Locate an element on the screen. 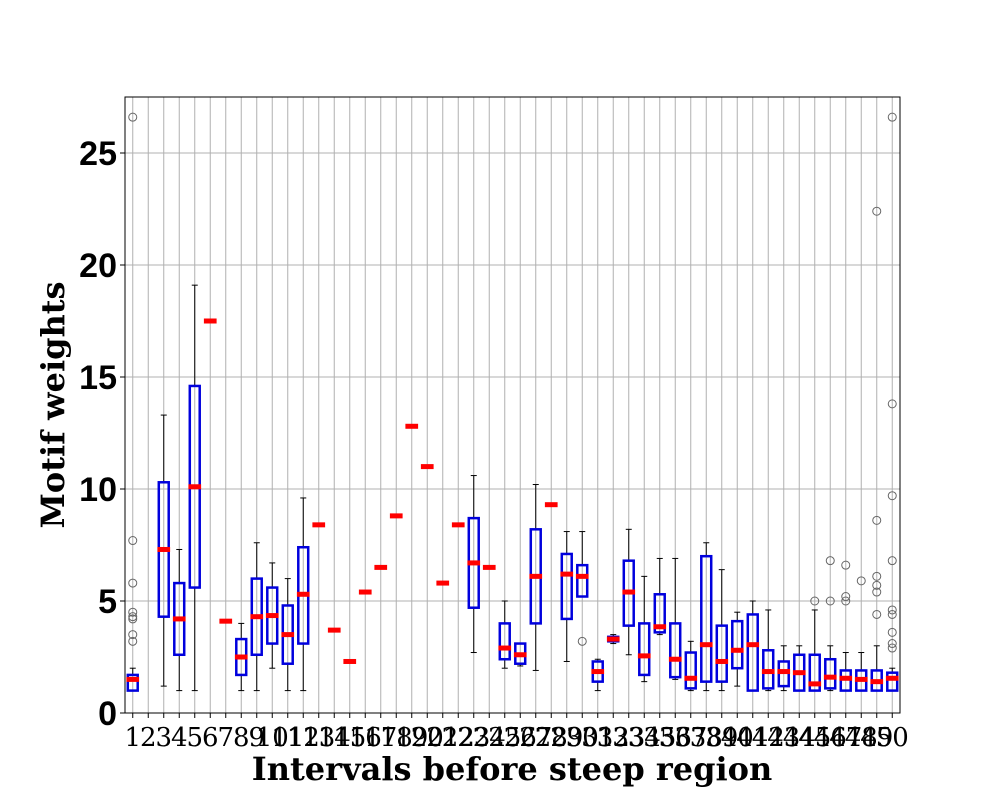 The image size is (1000, 800). x-tick-label: 39 is located at coordinates (721, 738).